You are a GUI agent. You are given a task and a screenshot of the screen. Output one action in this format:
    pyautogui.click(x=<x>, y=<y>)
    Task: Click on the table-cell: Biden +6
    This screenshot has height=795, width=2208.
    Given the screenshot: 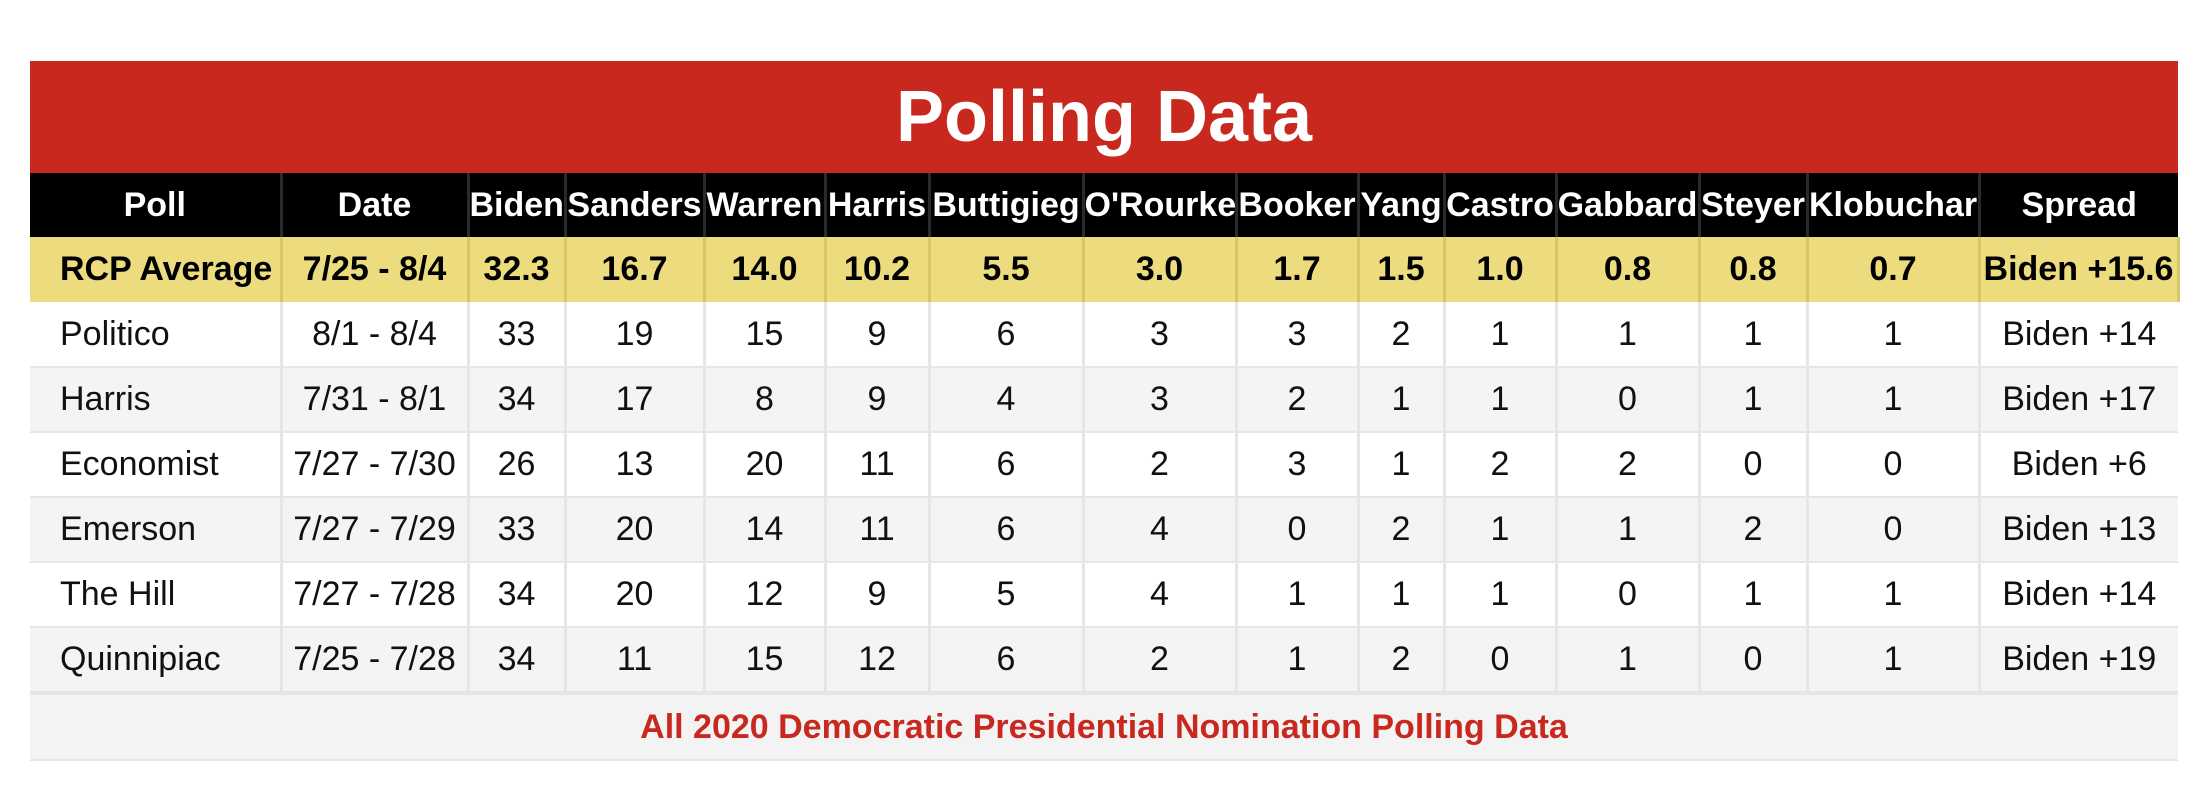 What is the action you would take?
    pyautogui.click(x=2078, y=465)
    